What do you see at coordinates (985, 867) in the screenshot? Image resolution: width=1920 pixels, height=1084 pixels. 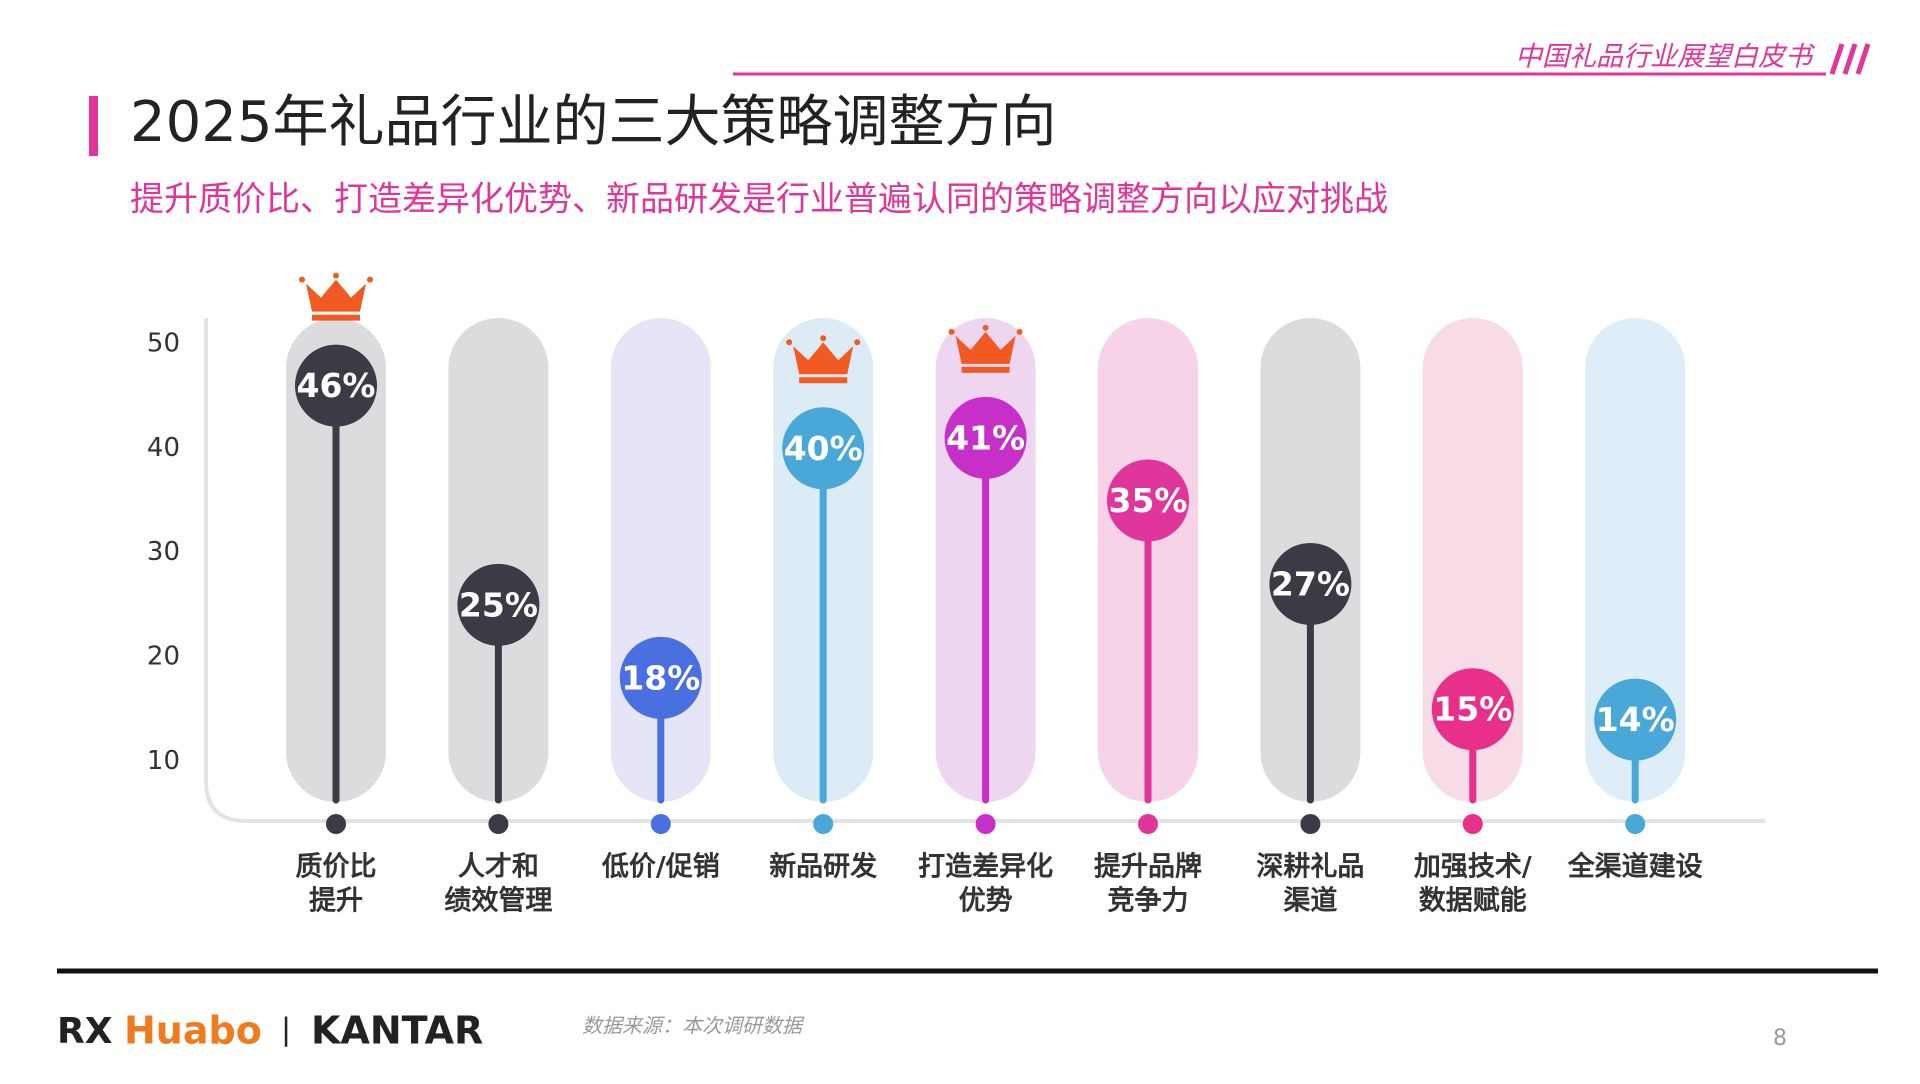 I see `x-tick-label: 打造差异化` at bounding box center [985, 867].